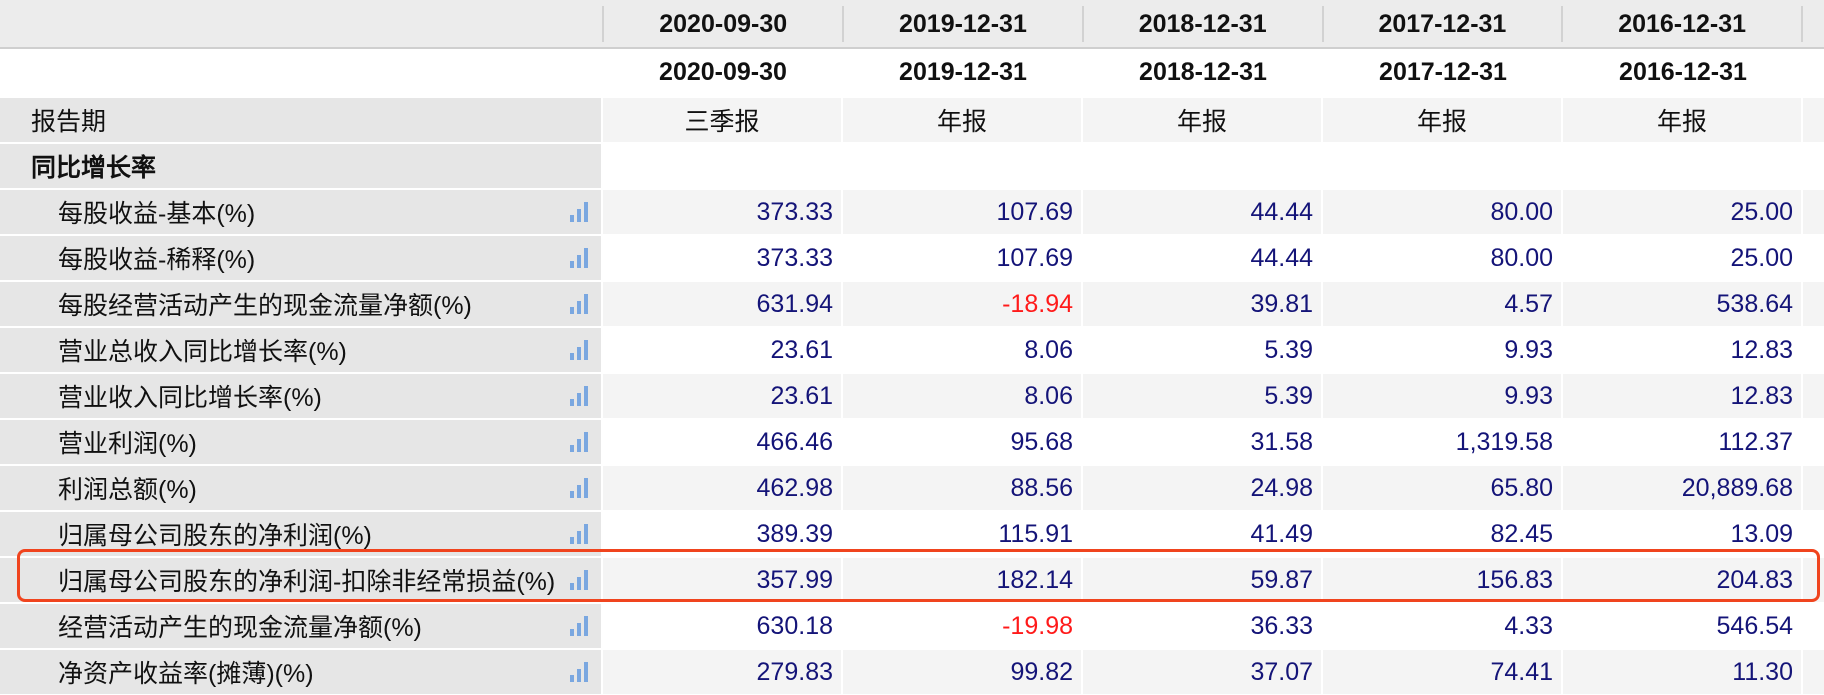  Describe the element at coordinates (723, 71) in the screenshot. I see `date-cell: 2020-09-30` at that location.